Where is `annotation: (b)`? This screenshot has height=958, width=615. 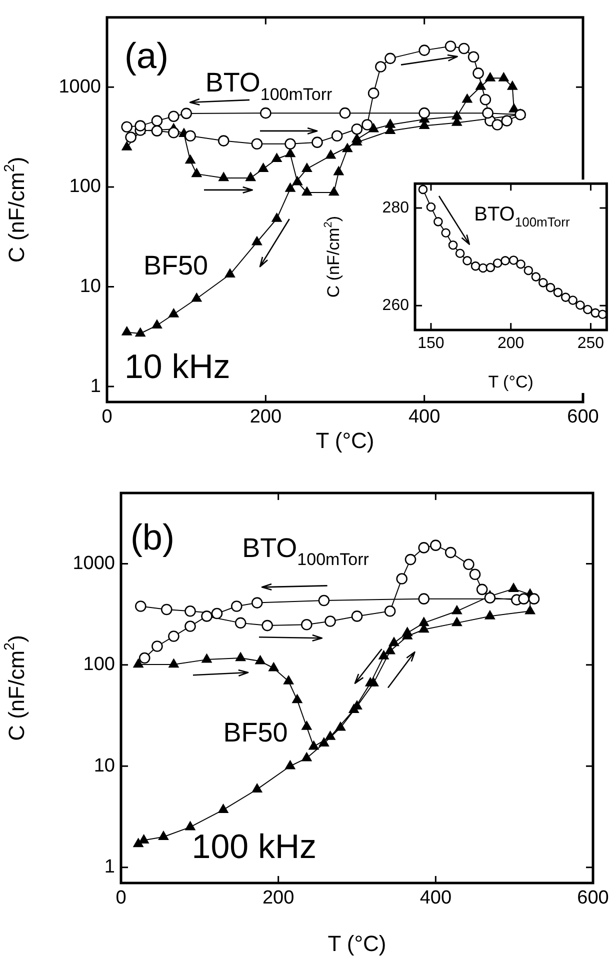 annotation: (b) is located at coordinates (152, 537).